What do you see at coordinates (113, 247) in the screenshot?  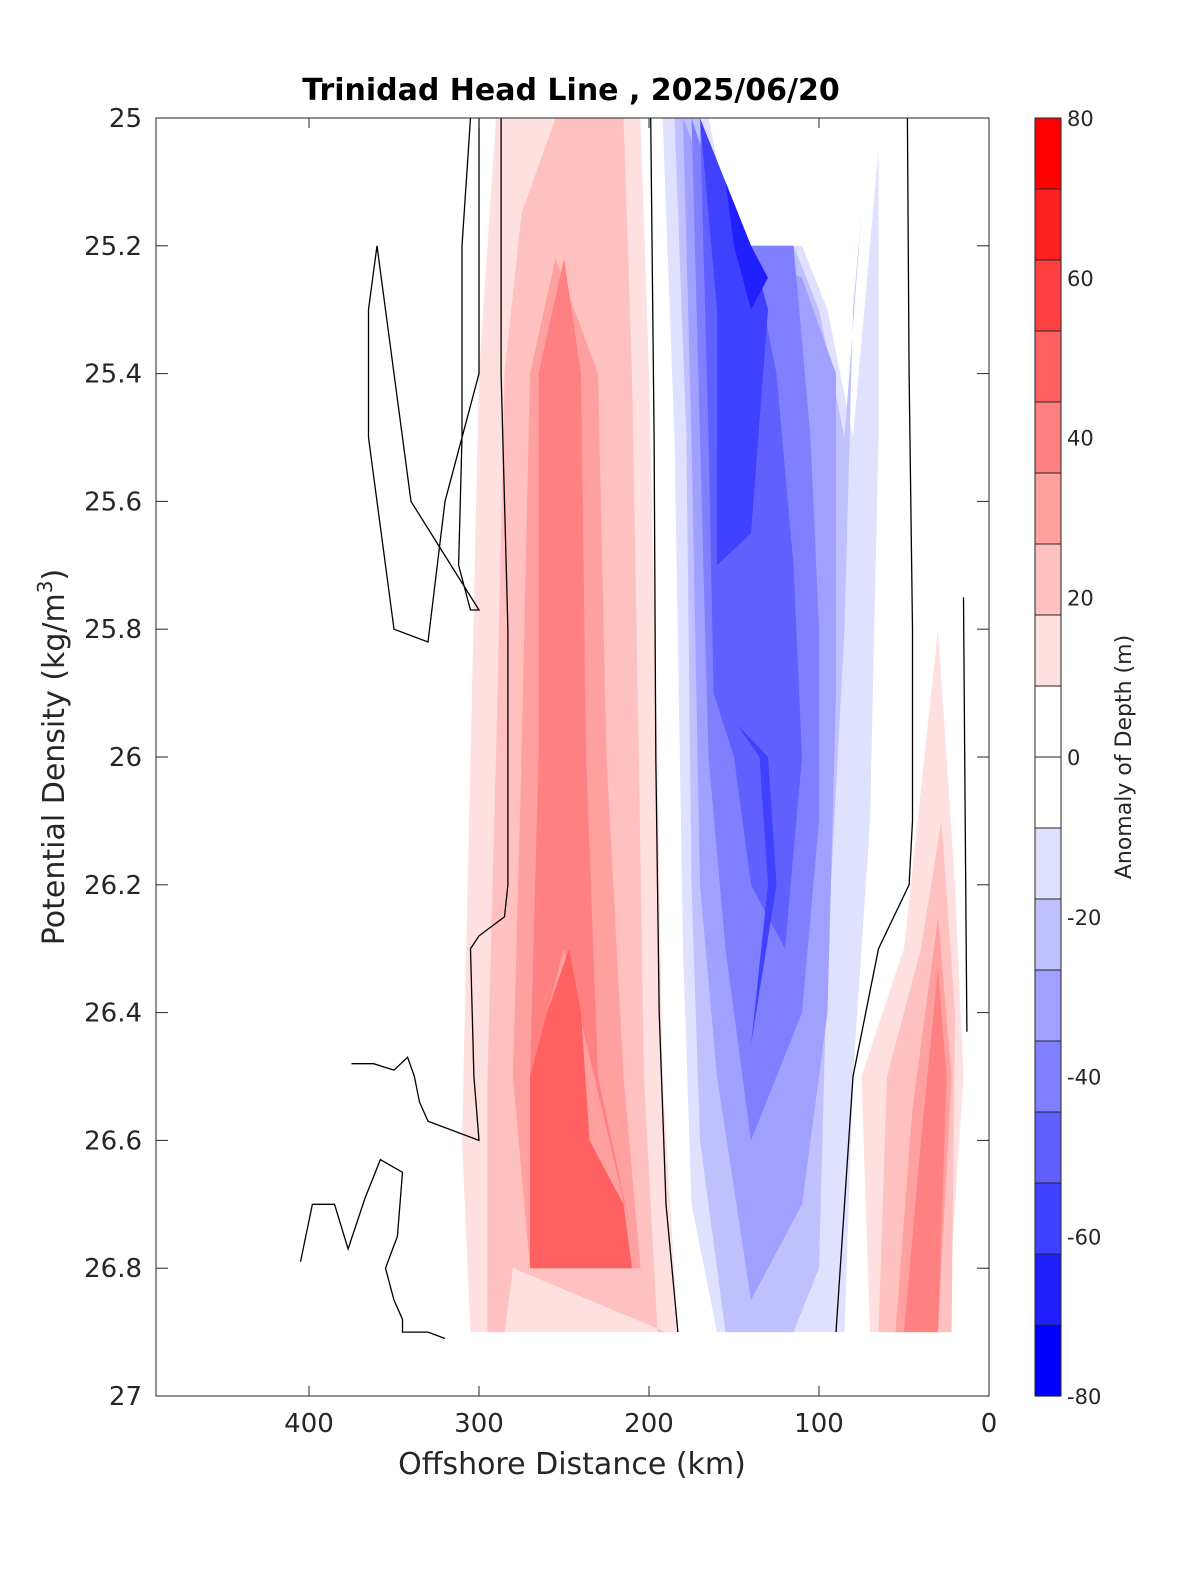 I see `y-tick-label: 25.2` at bounding box center [113, 247].